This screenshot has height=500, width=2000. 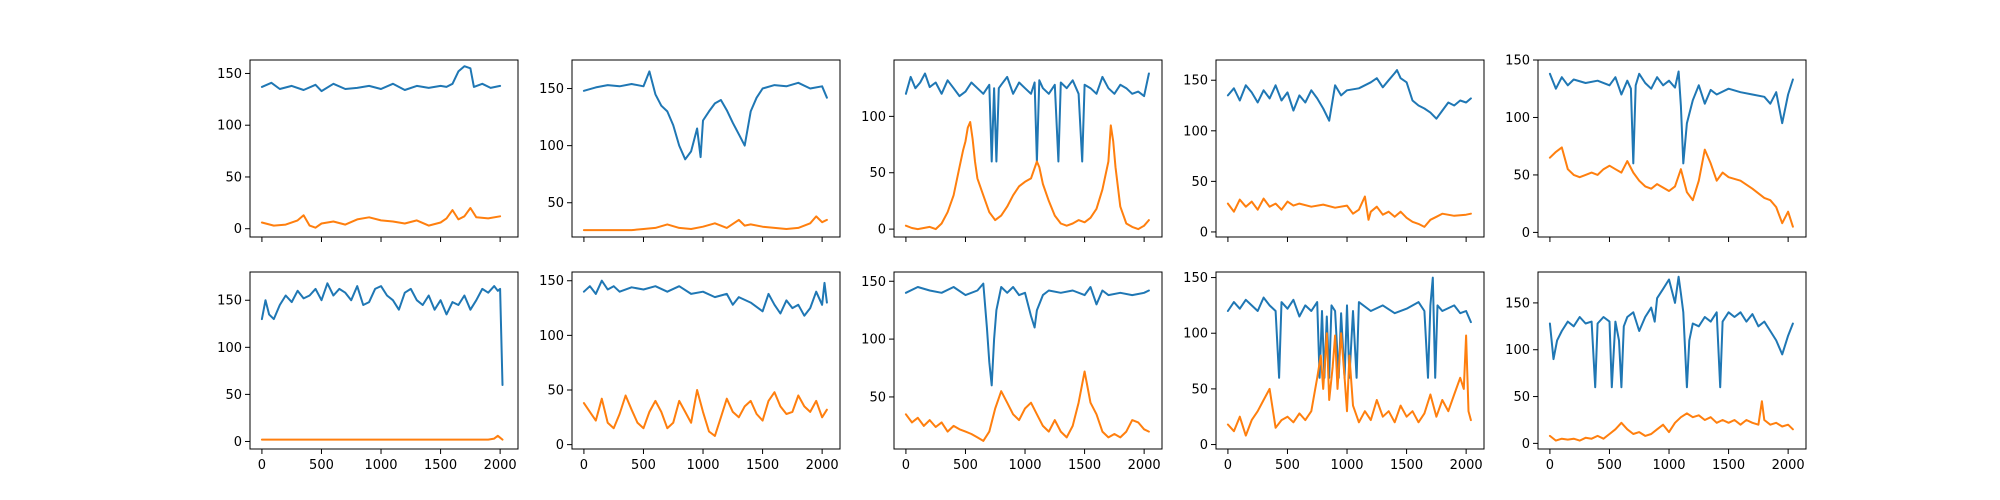 I want to click on subplot-3: 0 50 100, so click(x=1012, y=150).